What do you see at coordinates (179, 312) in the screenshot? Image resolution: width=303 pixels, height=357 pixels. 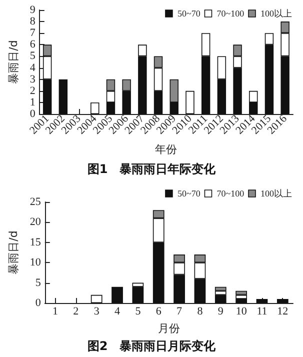 I see `x-tick-label: 7` at bounding box center [179, 312].